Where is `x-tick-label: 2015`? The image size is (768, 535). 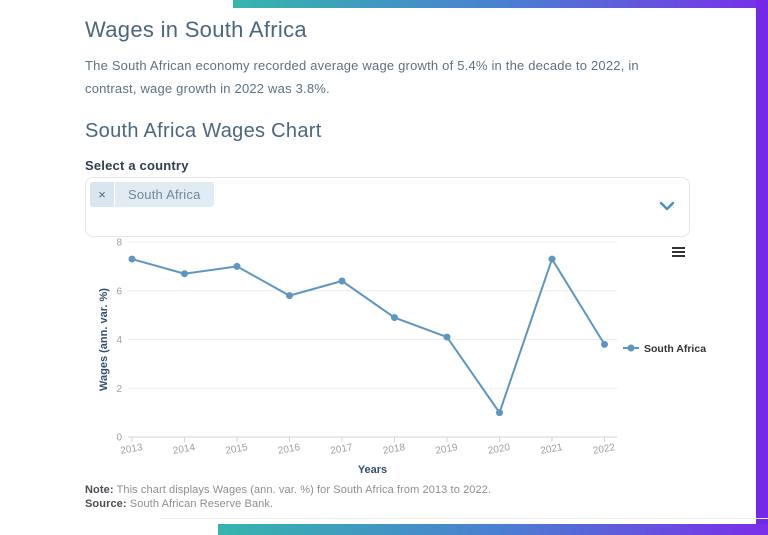 x-tick-label: 2015 is located at coordinates (237, 449).